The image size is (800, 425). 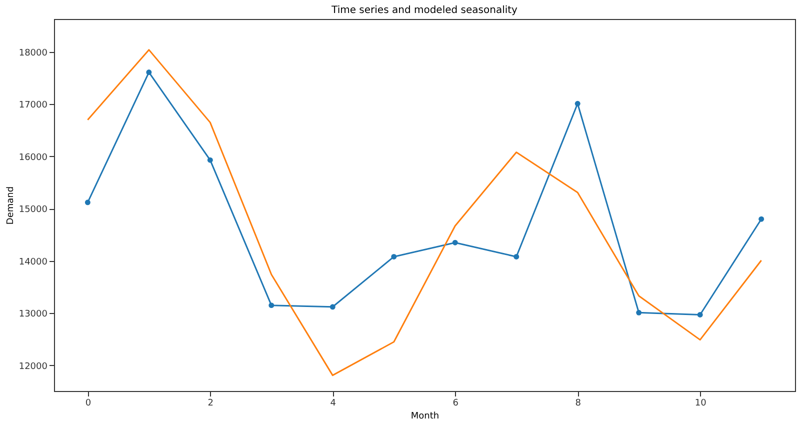 I want to click on y-tick-label: 17000, so click(x=33, y=105).